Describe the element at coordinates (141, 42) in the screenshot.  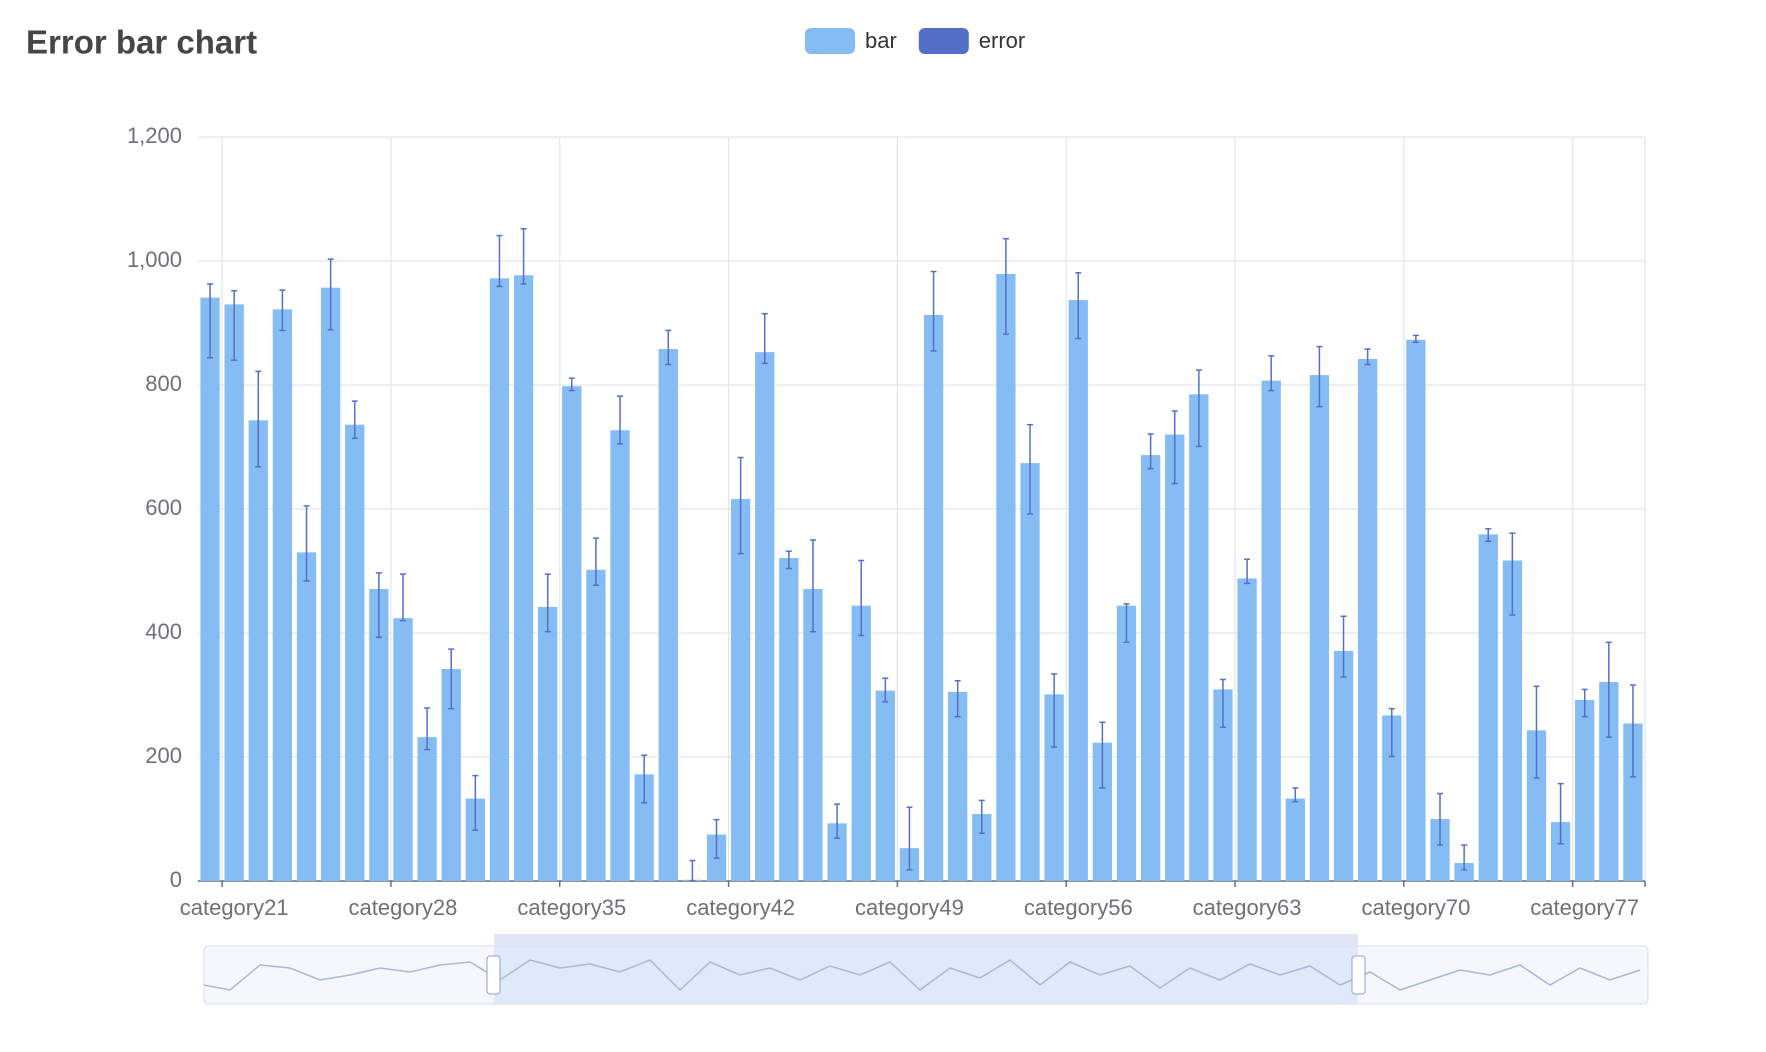
I see `chart-title: Error bar chart` at that location.